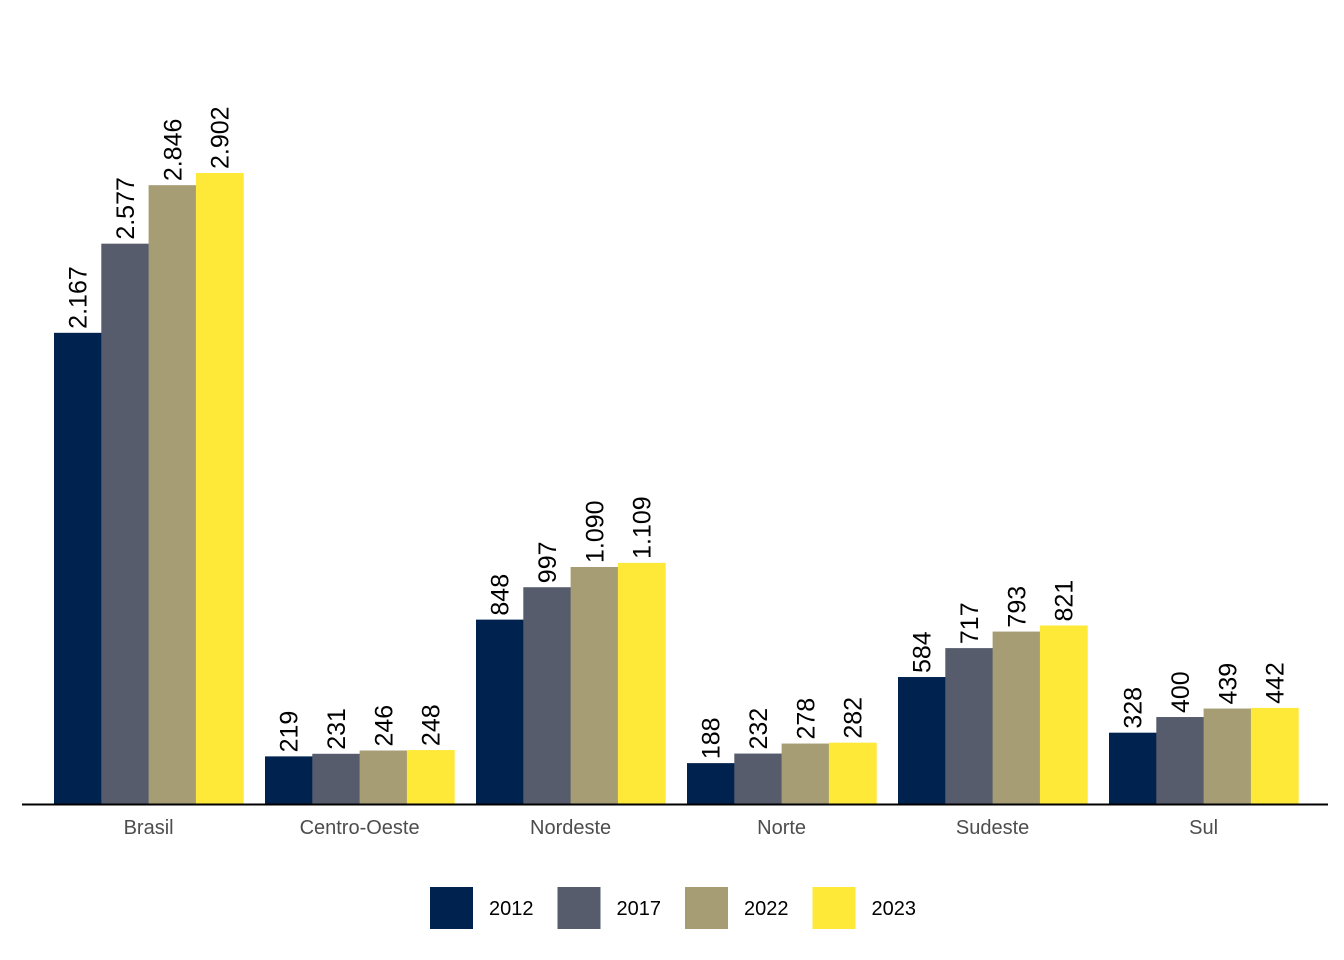 The width and height of the screenshot is (1344, 960). Describe the element at coordinates (430, 777) in the screenshot. I see `bar-centro-oeste-2023` at that location.